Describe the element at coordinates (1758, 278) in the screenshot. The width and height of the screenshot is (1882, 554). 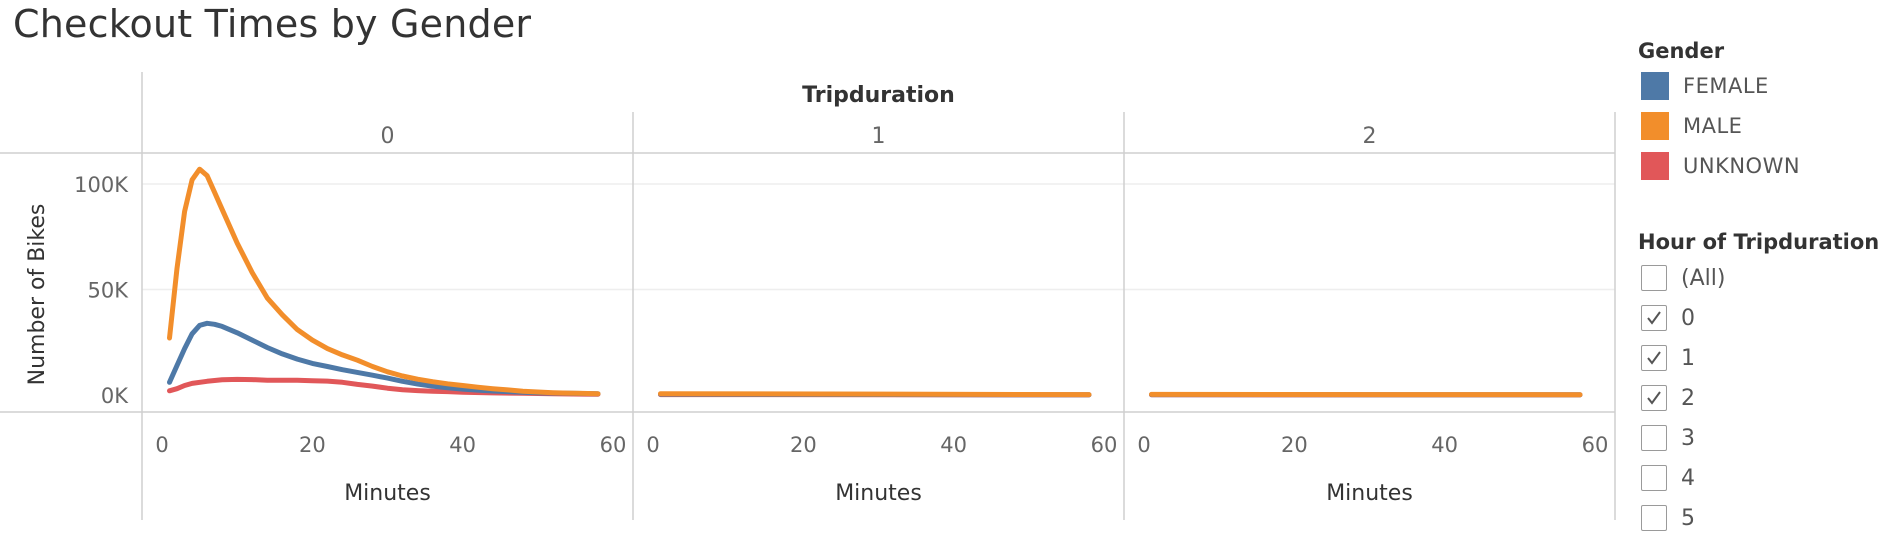
I see `filter-item-all: (All)` at that location.